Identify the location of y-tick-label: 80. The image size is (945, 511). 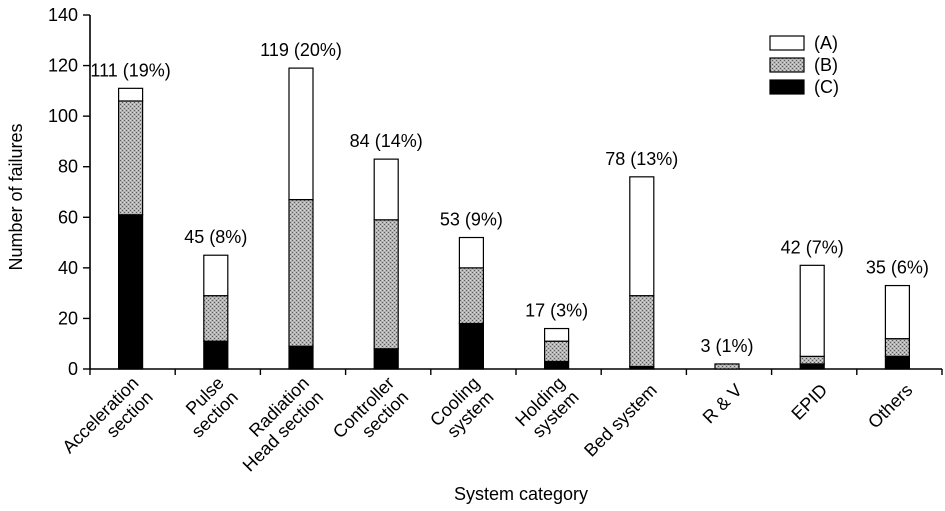
(68, 167).